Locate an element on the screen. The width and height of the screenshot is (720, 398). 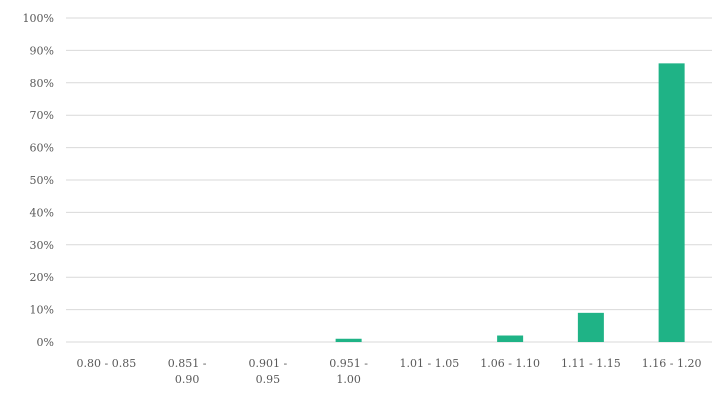
y-tick-label: 10% is located at coordinates (42, 310).